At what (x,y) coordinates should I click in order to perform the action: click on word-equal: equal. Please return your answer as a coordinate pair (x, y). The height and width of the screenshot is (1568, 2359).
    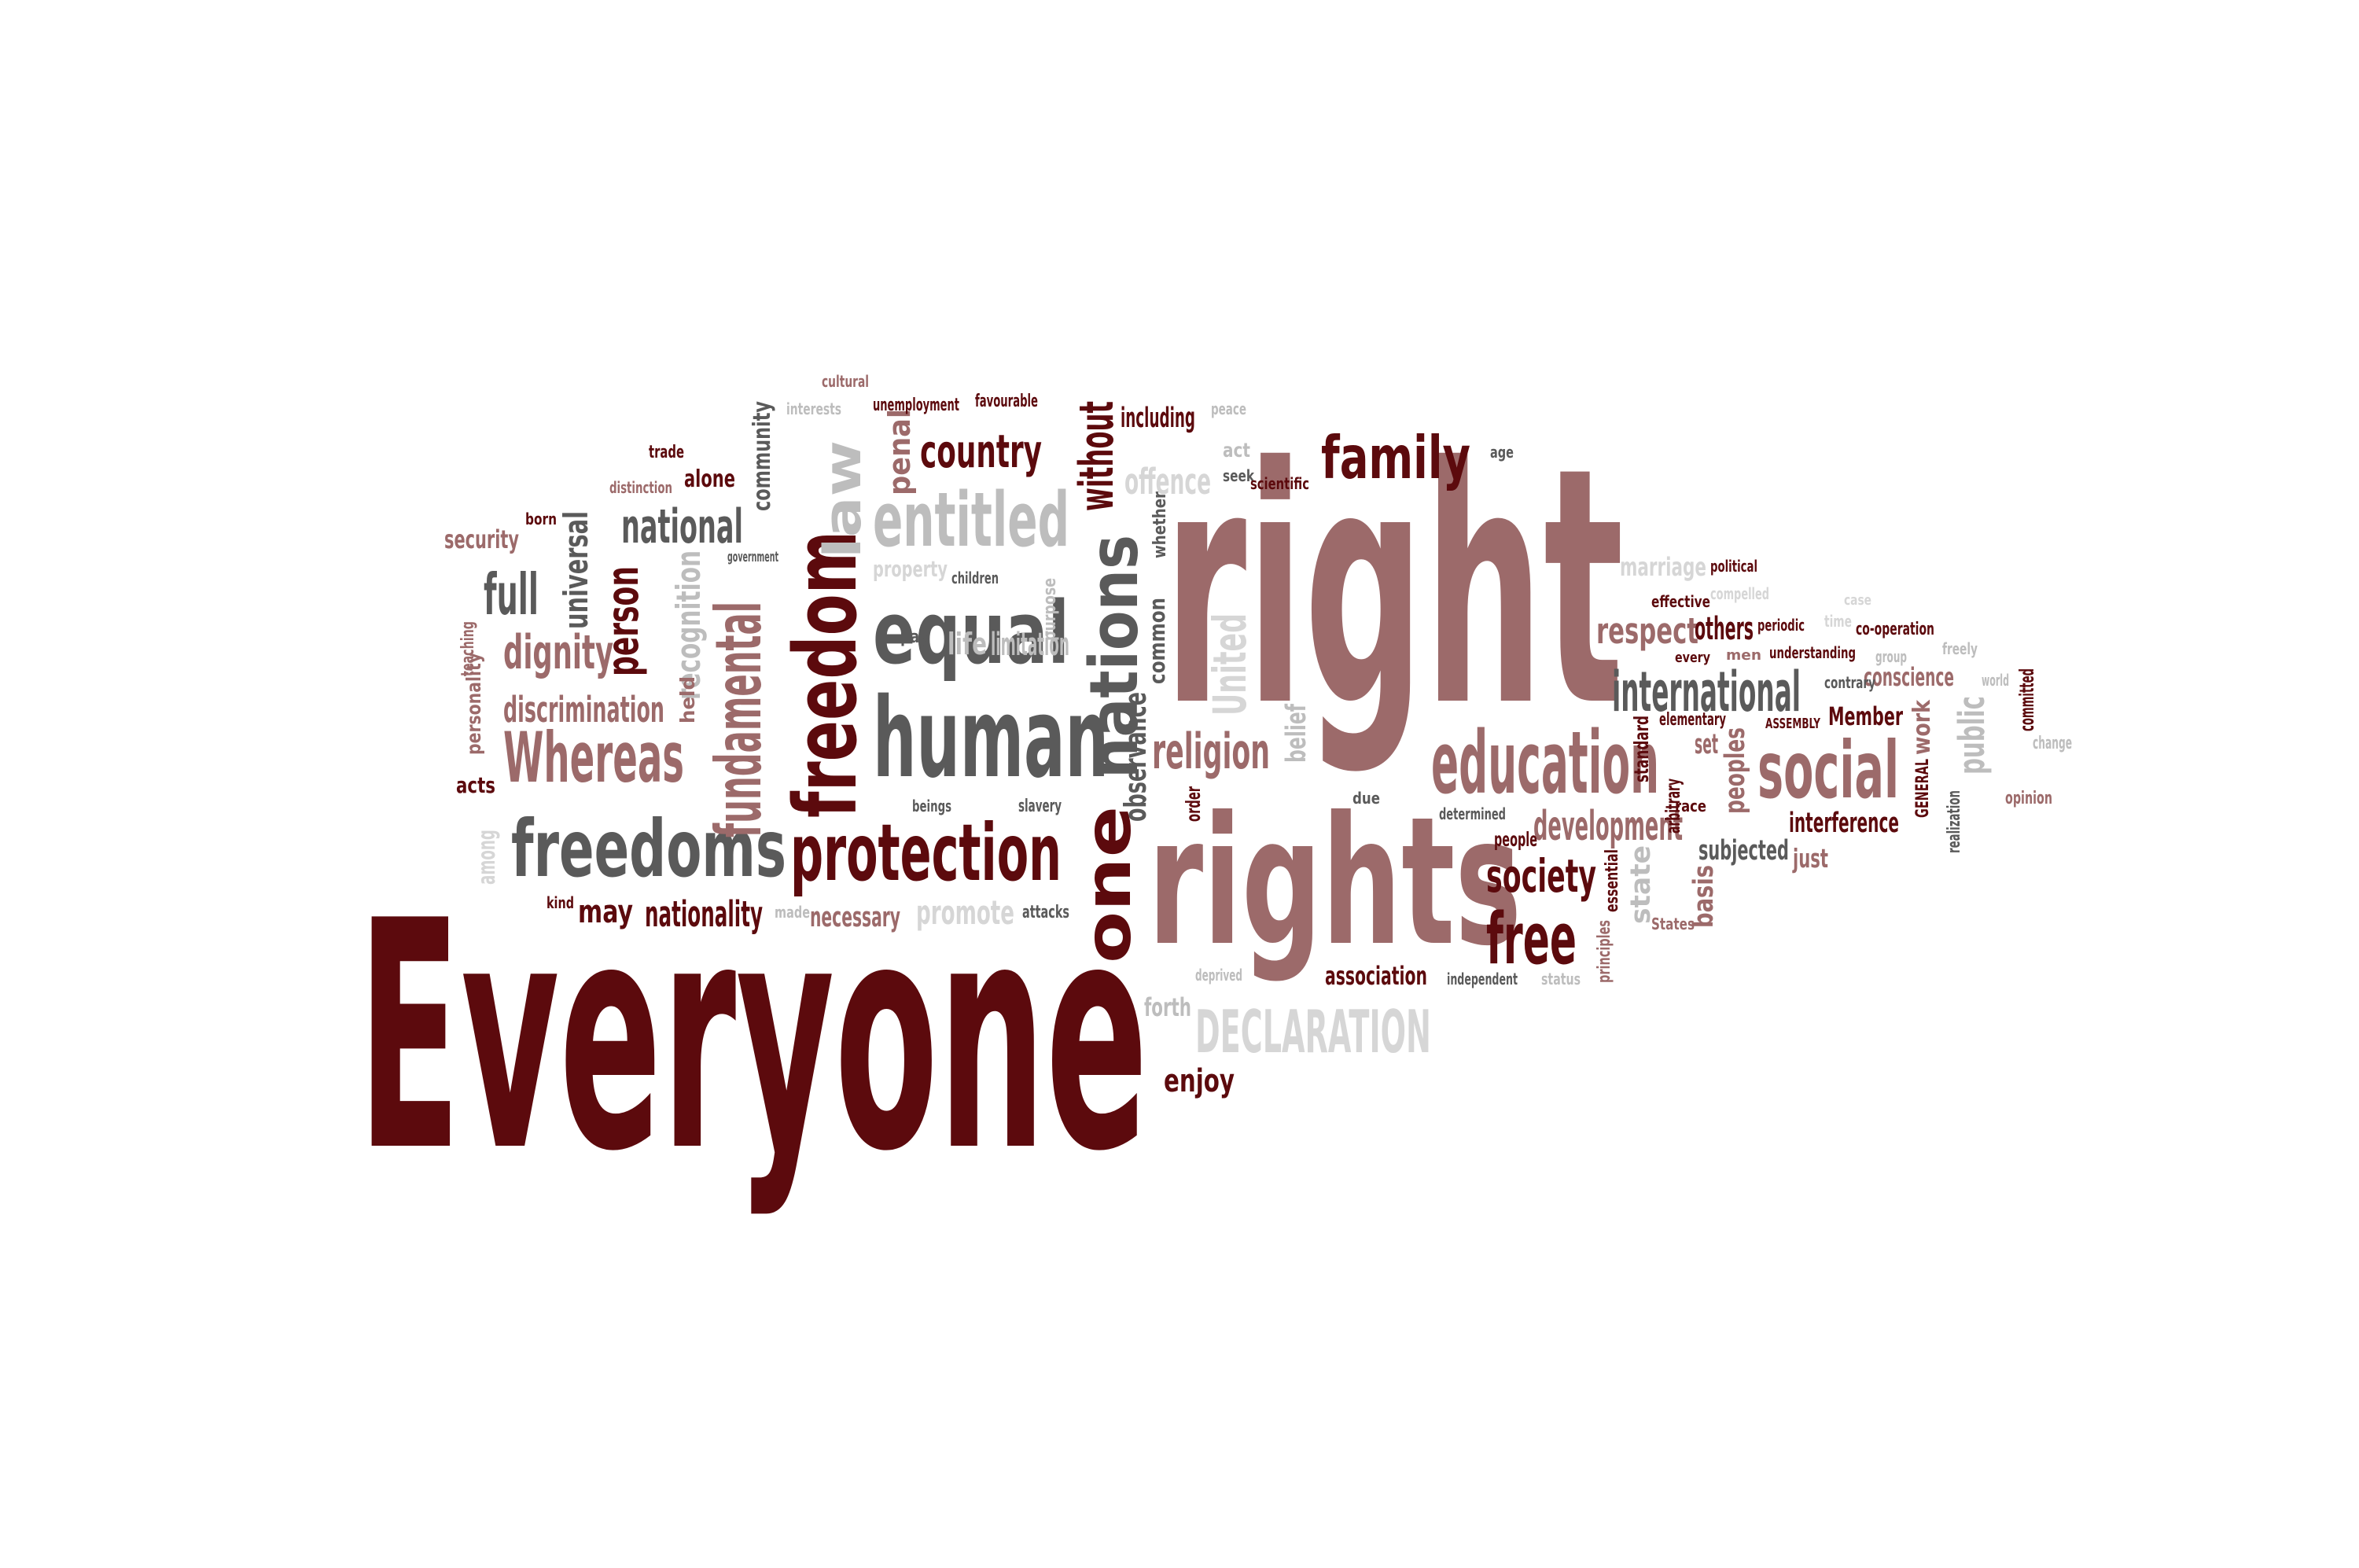
    Looking at the image, I should click on (971, 633).